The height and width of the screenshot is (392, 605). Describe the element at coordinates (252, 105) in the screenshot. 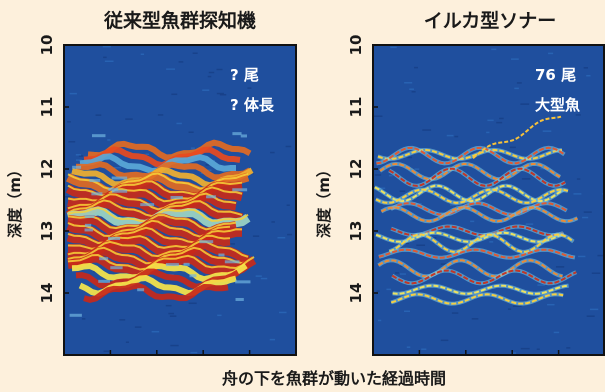

I see `fish-size-conventional: ? 体長` at that location.